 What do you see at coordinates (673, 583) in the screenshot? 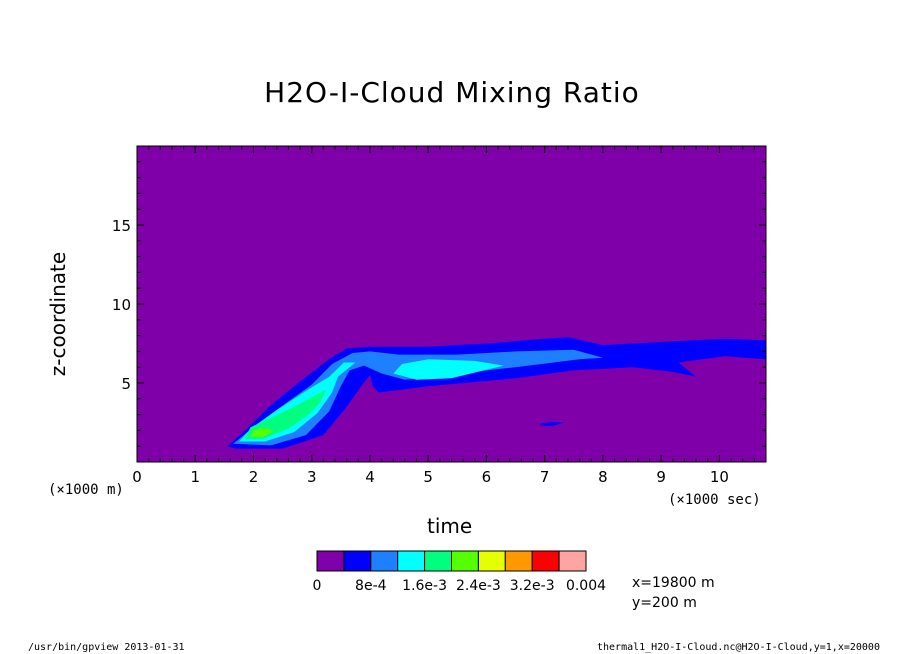
I see `annotation-x: x=19800 m` at bounding box center [673, 583].